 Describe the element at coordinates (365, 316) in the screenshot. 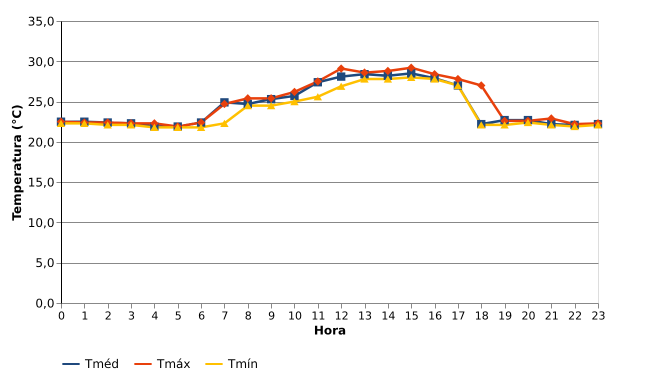

I see `x-tick-label: 13` at that location.